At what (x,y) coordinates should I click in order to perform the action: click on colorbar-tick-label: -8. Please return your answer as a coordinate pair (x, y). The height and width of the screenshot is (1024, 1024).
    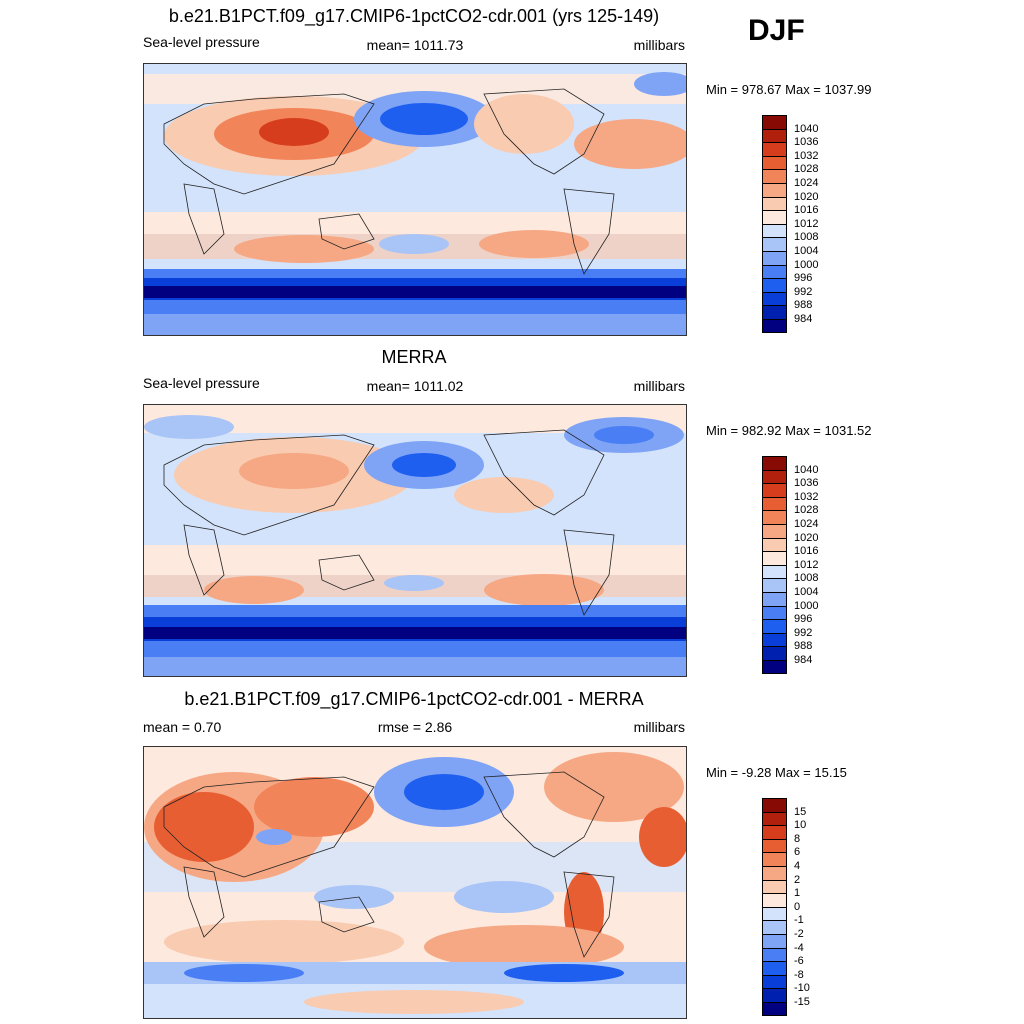
    Looking at the image, I should click on (799, 974).